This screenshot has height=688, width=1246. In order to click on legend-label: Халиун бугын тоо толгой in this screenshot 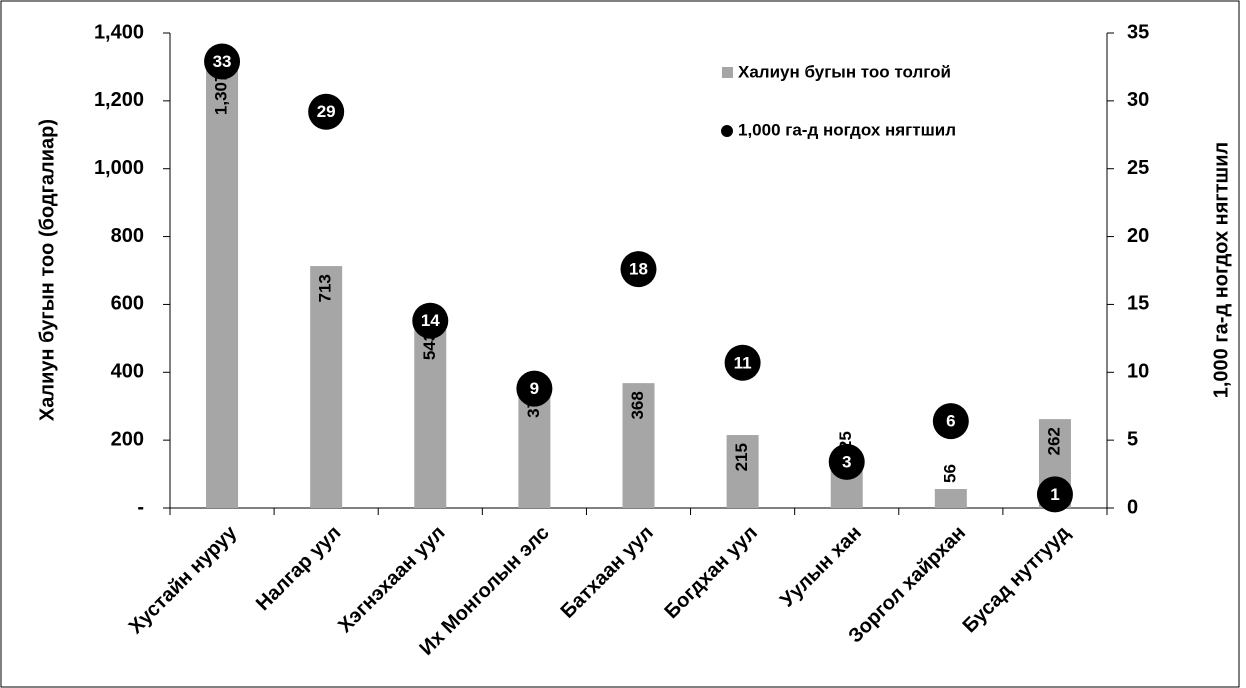, I will do `click(844, 71)`.